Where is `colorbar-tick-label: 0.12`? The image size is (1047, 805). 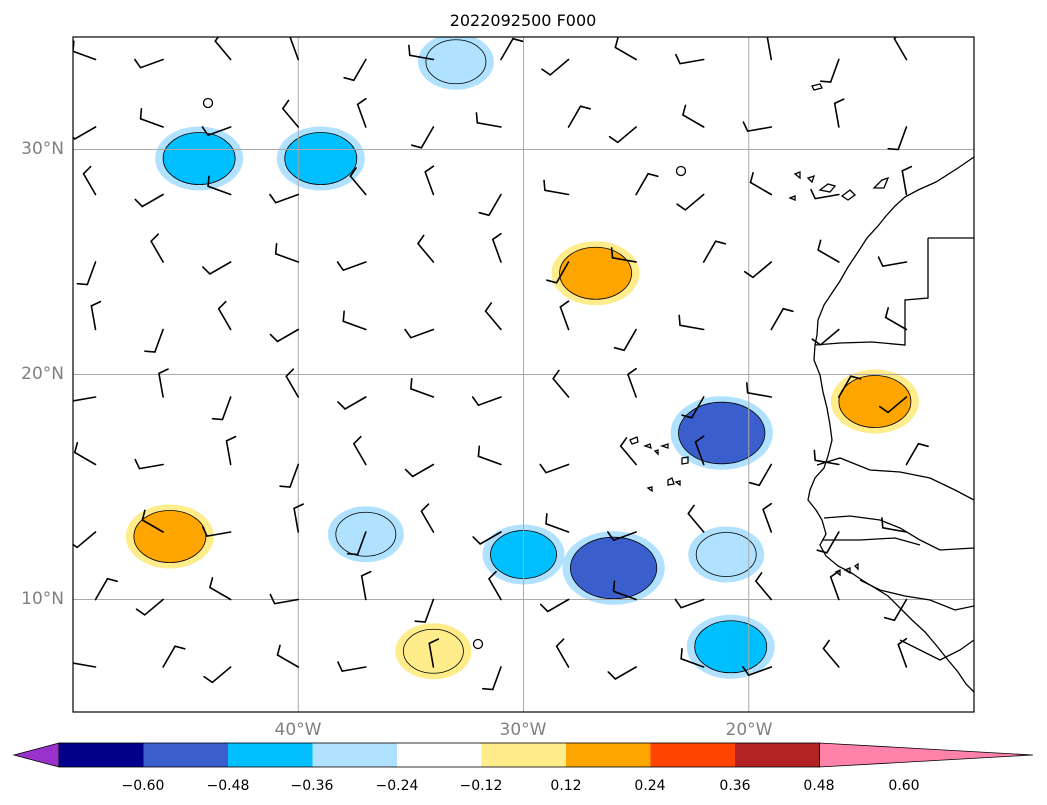 colorbar-tick-label: 0.12 is located at coordinates (565, 786).